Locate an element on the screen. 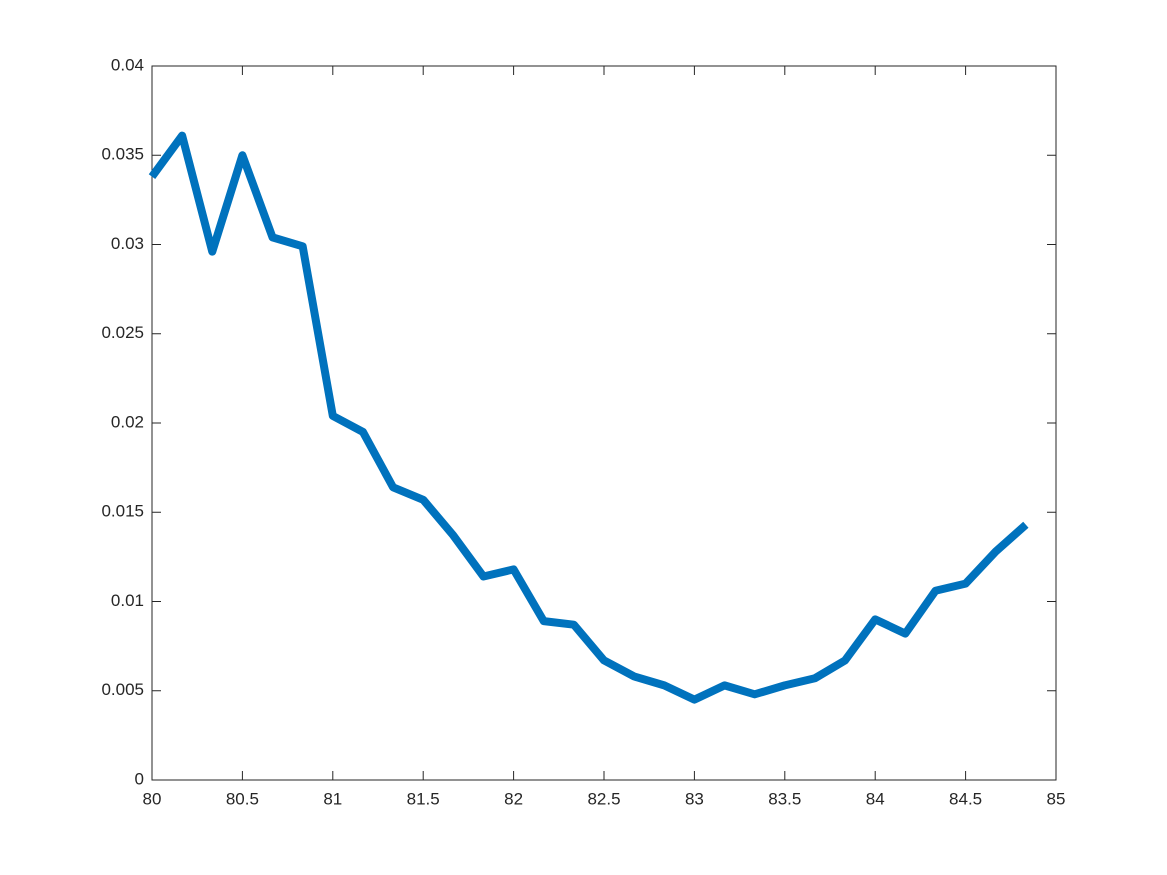 This screenshot has height=875, width=1167. x-tick-label: 80 is located at coordinates (152, 798).